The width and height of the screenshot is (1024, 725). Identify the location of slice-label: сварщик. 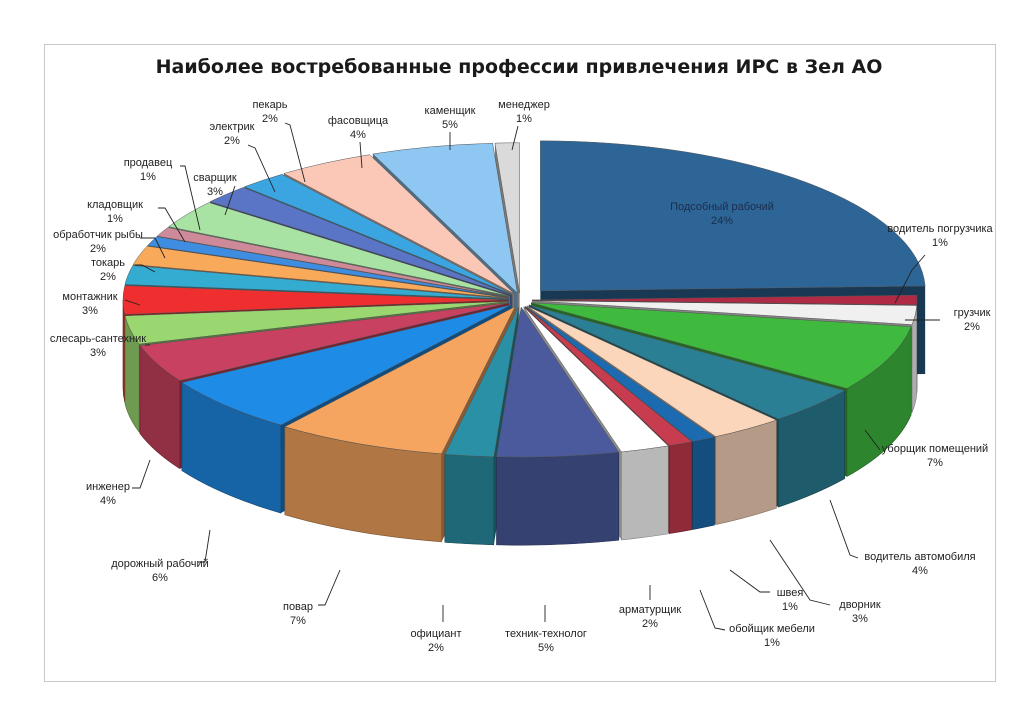
(215, 178).